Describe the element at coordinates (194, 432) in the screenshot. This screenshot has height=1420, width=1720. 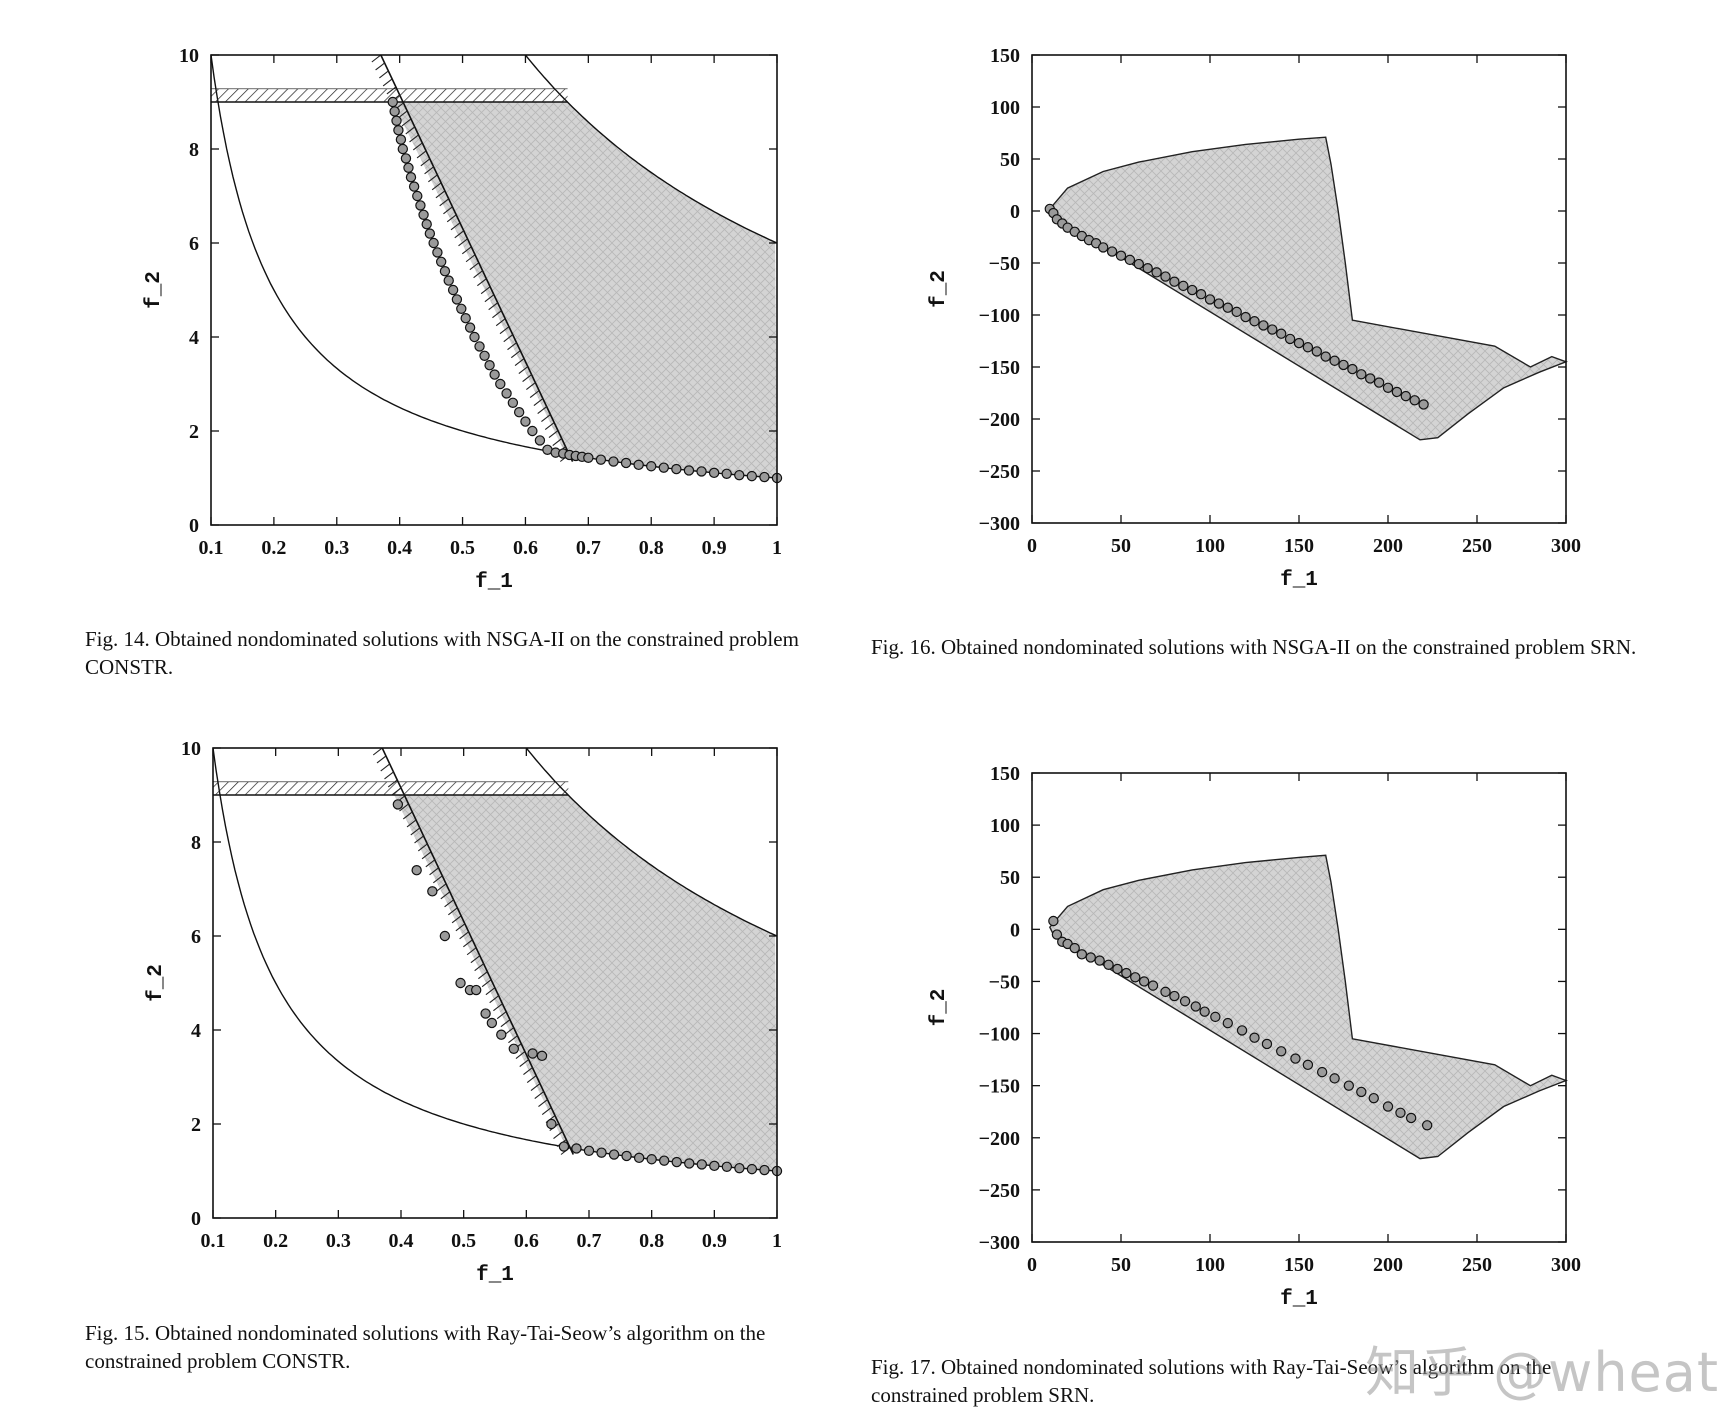
I see `fig14-ytick-label: 2` at that location.